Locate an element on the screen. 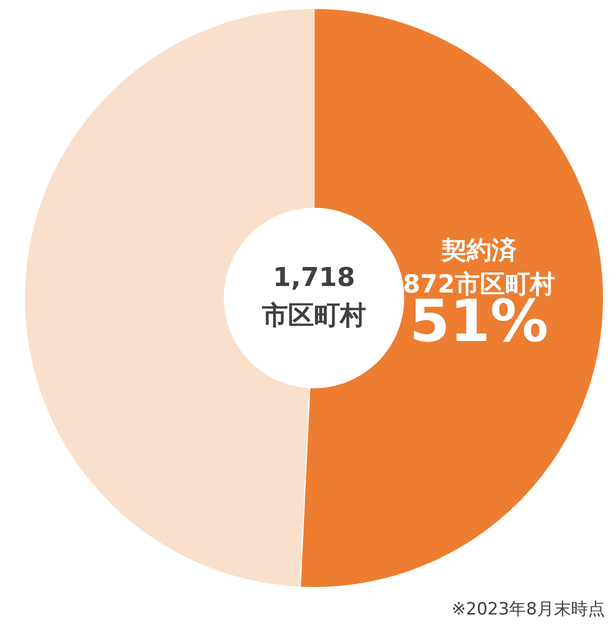 This screenshot has height=628, width=615. text: ※2023年8月末時点 is located at coordinates (528, 609).